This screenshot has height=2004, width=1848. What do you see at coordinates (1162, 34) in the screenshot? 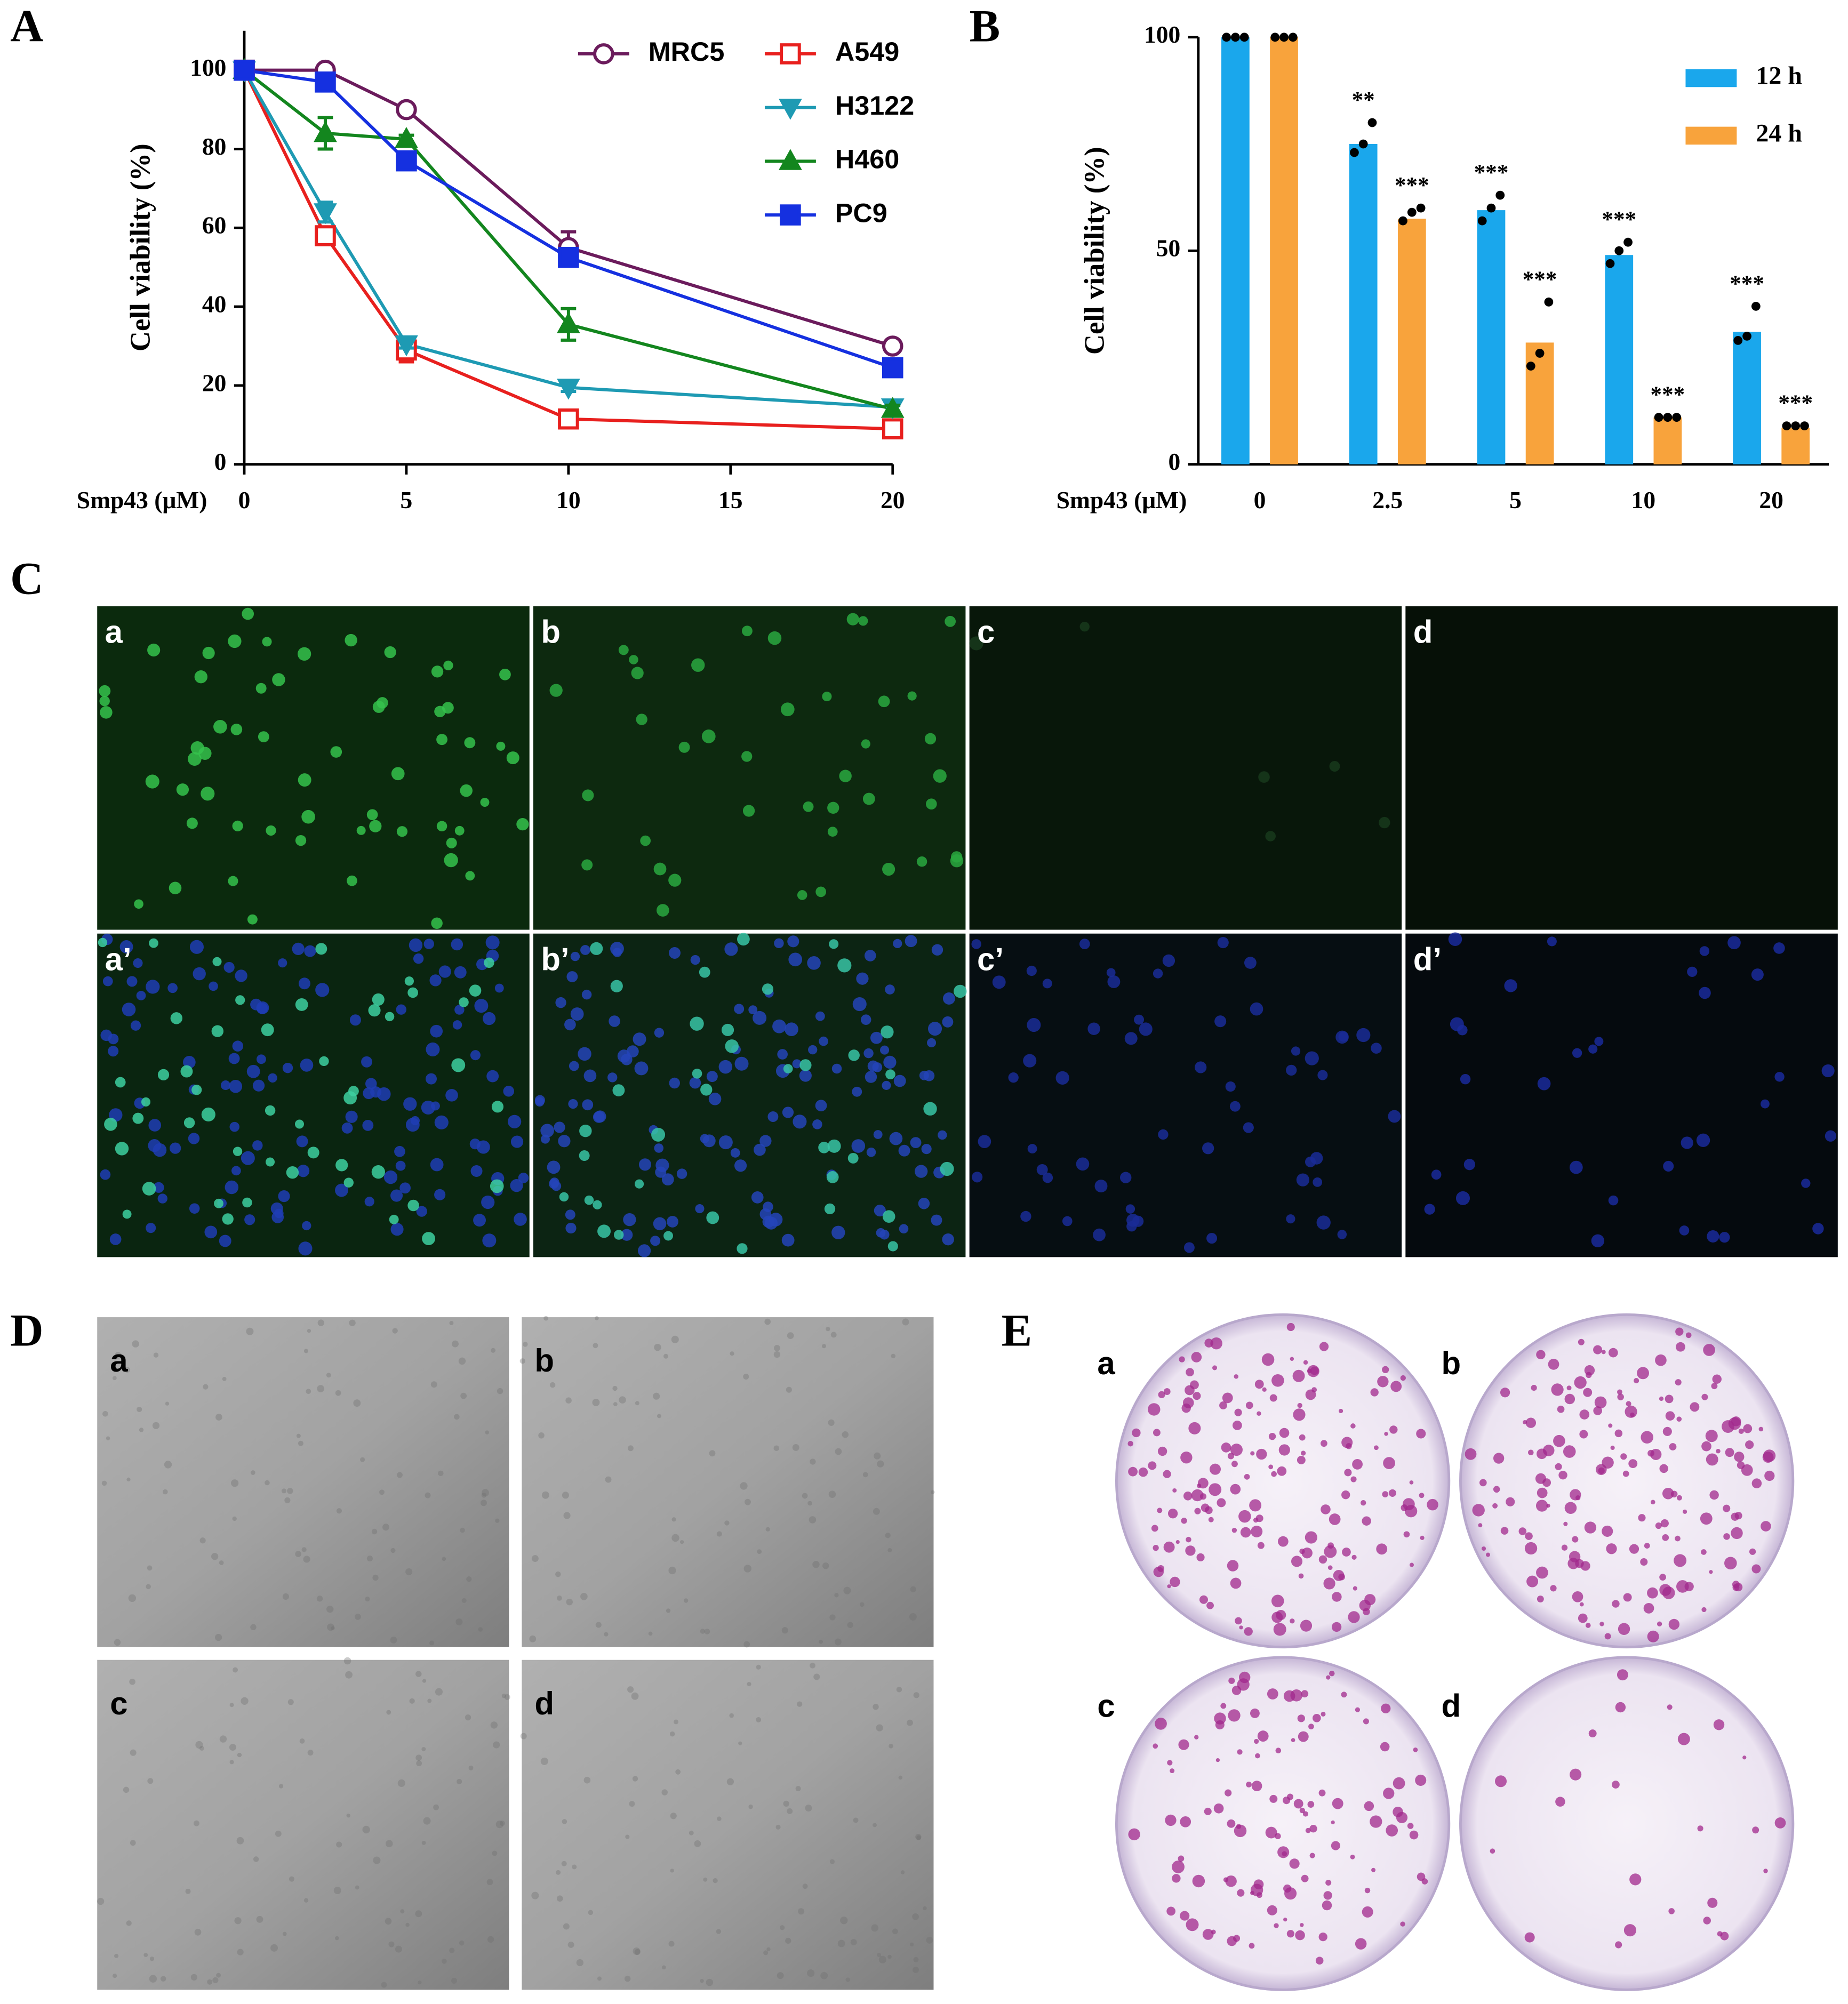
I see `y-tick-label: 100` at bounding box center [1162, 34].